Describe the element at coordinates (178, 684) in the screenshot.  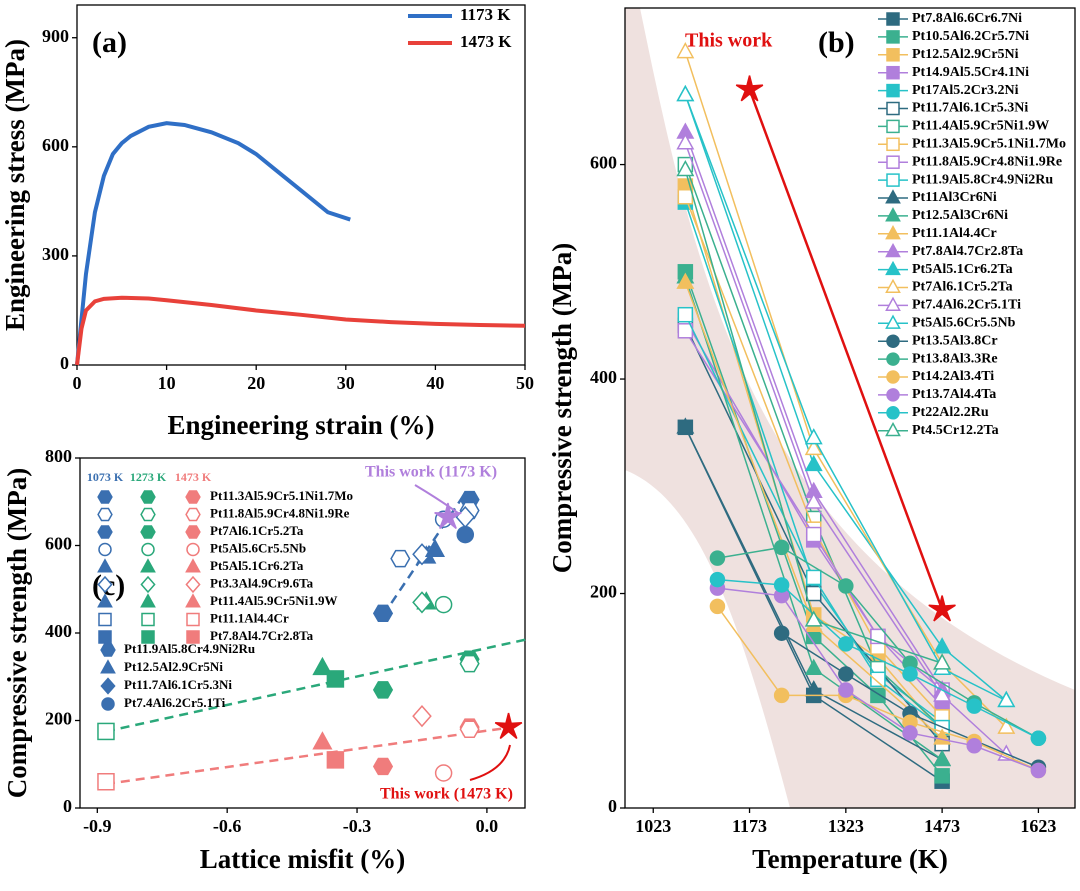
I see `legend-label: Pt11.7Al6.1Cr5.3Ni` at that location.